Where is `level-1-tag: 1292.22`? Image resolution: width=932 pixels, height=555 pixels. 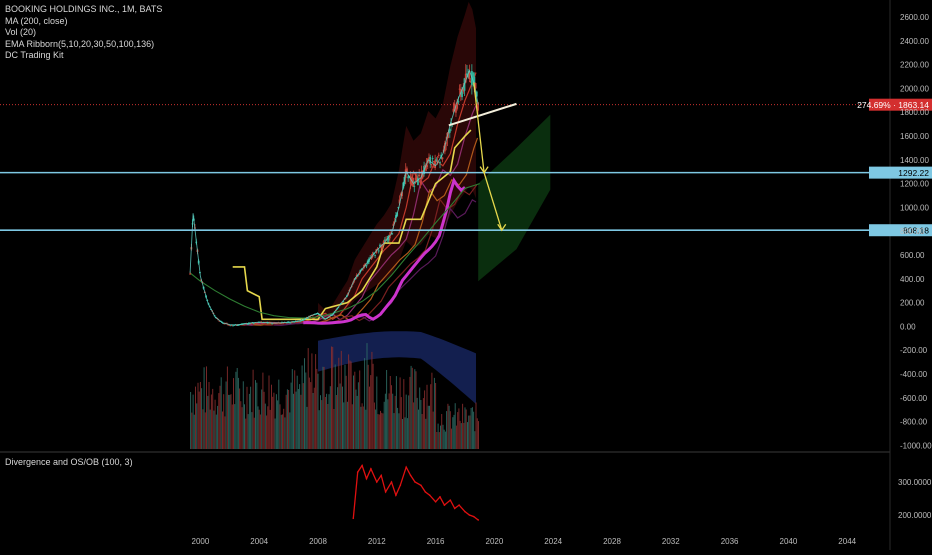 level-1-tag: 1292.22 is located at coordinates (913, 173).